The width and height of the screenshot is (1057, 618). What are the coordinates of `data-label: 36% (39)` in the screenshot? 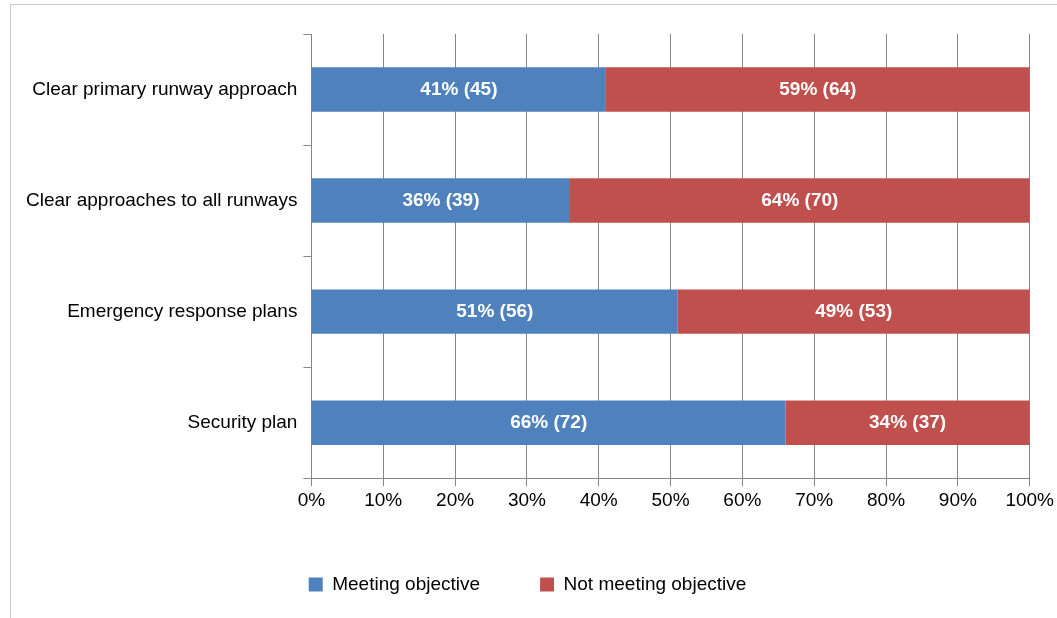 It's located at (441, 199).